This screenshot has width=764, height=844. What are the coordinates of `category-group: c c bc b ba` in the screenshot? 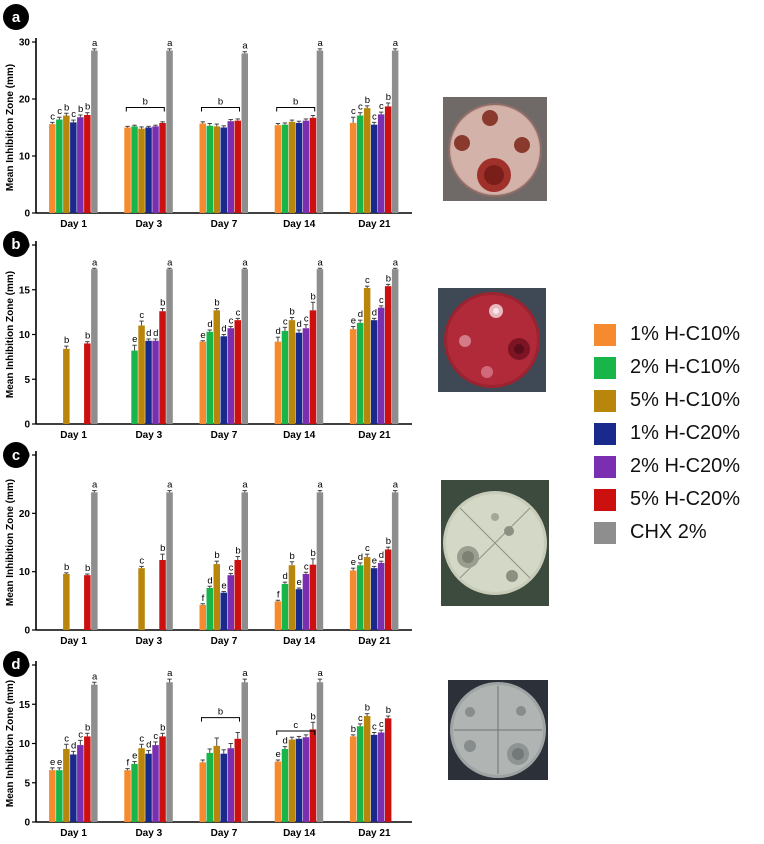 It's located at (73, 125).